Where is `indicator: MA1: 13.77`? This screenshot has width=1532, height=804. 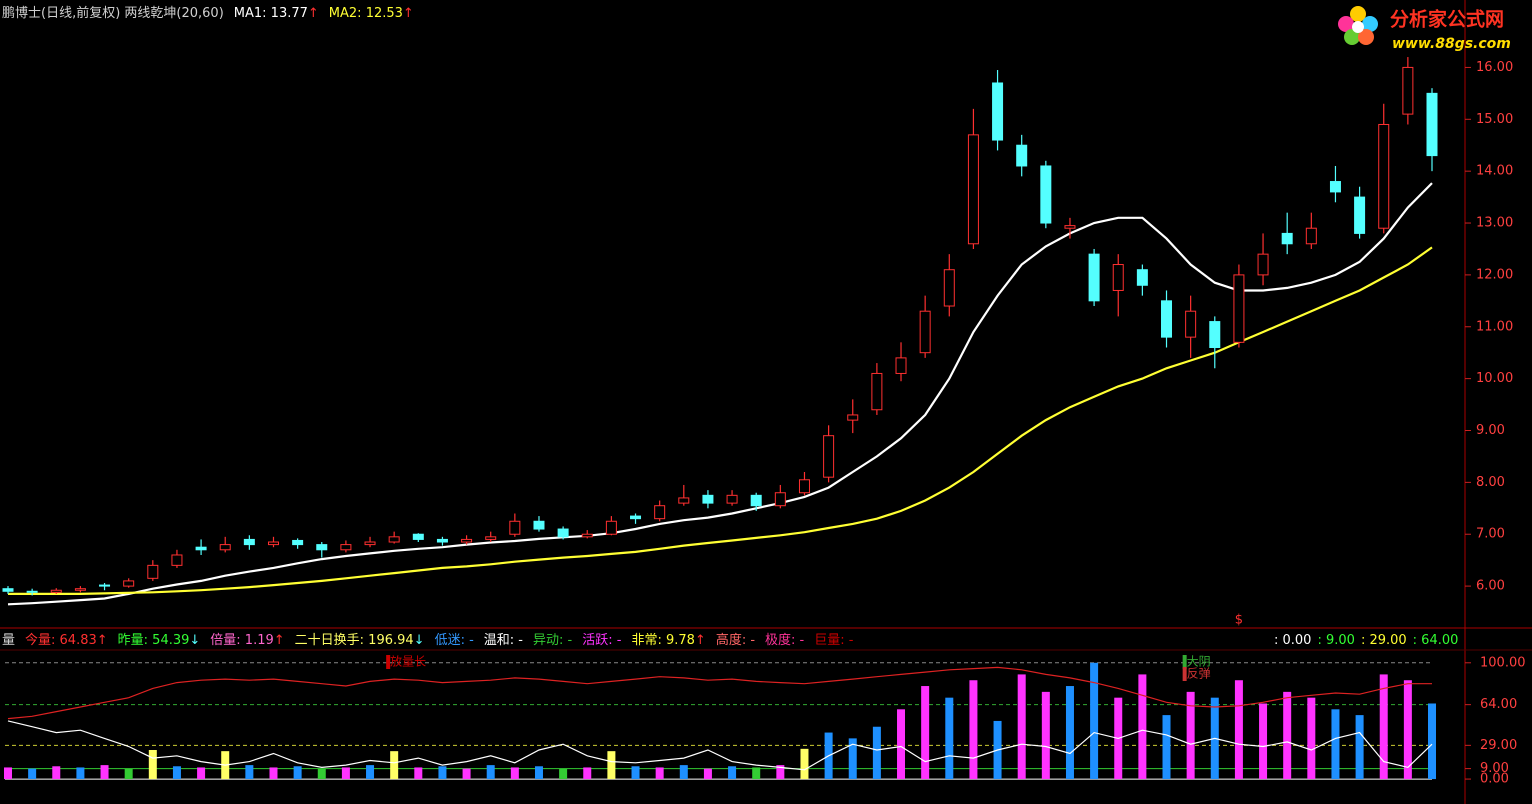 indicator: MA1: 13.77 is located at coordinates (271, 13).